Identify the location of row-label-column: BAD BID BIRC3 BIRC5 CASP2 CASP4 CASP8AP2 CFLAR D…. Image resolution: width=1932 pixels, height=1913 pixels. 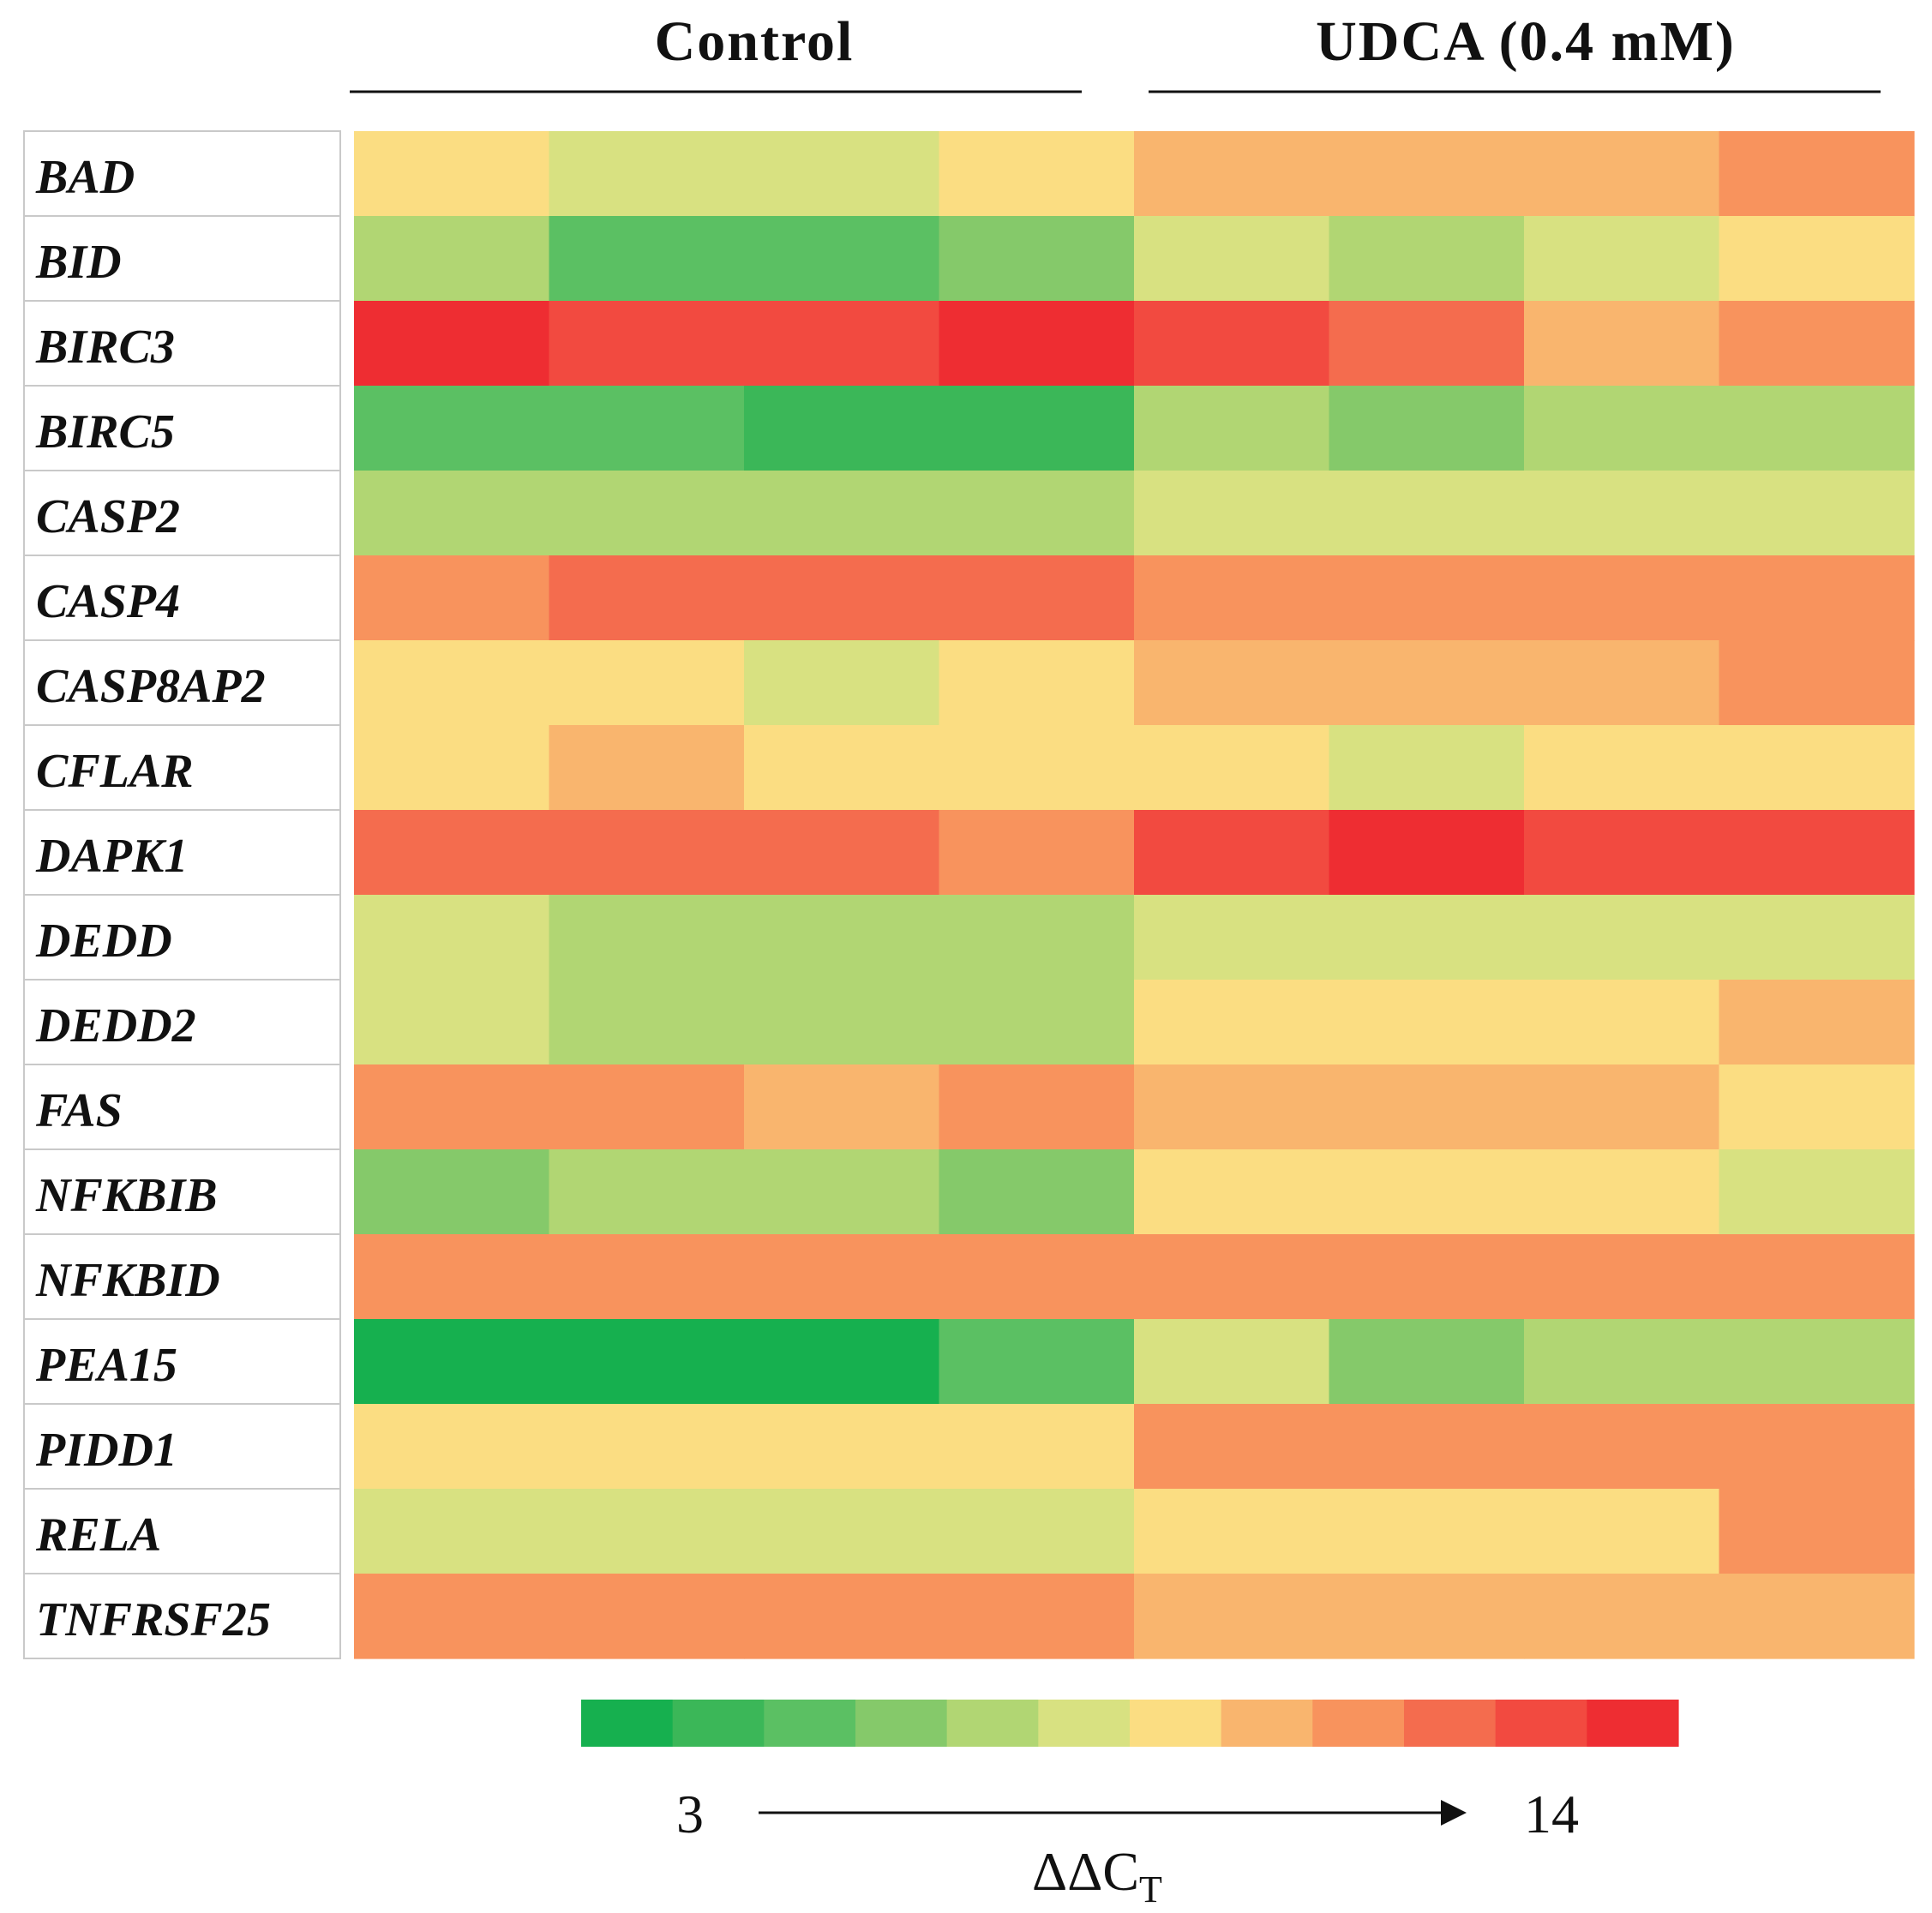
(182, 895).